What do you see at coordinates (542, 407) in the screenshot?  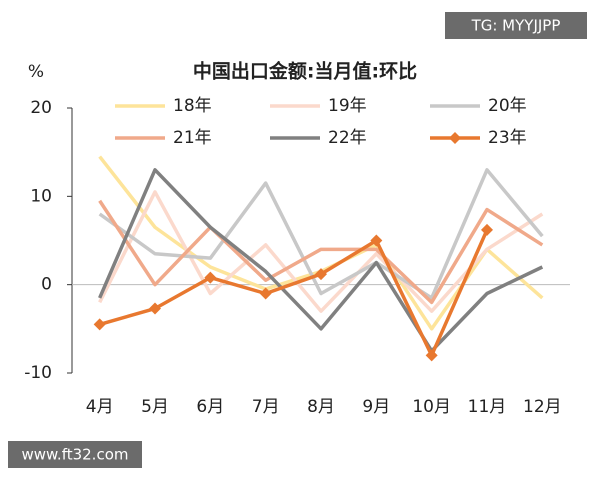 I see `x-tick-label: 12月` at bounding box center [542, 407].